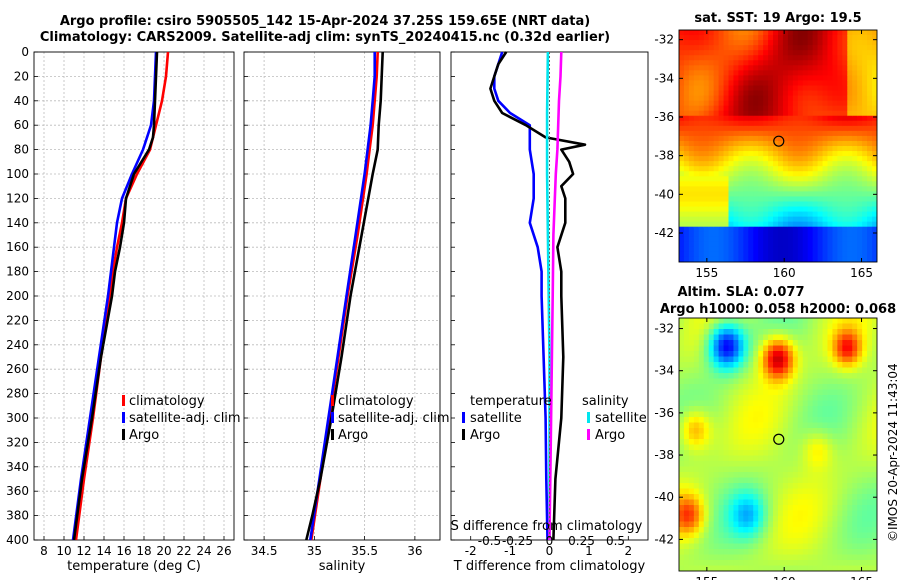 This screenshot has height=580, width=900. Describe the element at coordinates (706, 273) in the screenshot. I see `map-x-tick-label: 155` at that location.